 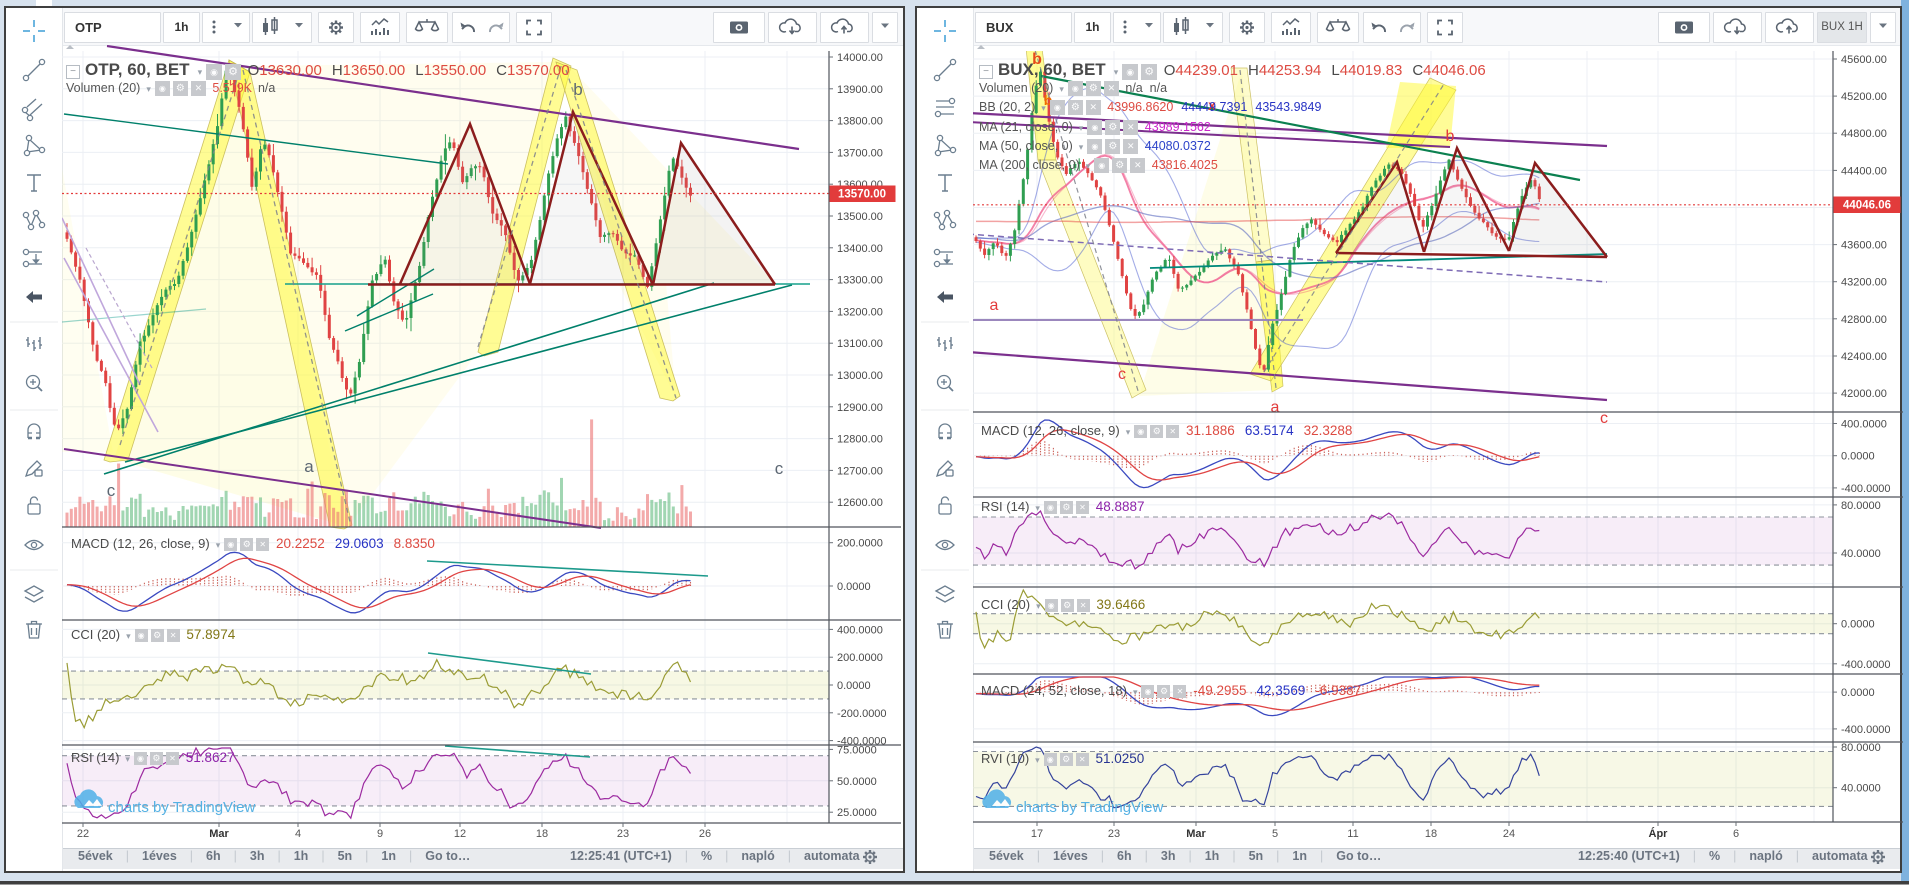 I want to click on svg-text: 42800.00, so click(x=1864, y=320).